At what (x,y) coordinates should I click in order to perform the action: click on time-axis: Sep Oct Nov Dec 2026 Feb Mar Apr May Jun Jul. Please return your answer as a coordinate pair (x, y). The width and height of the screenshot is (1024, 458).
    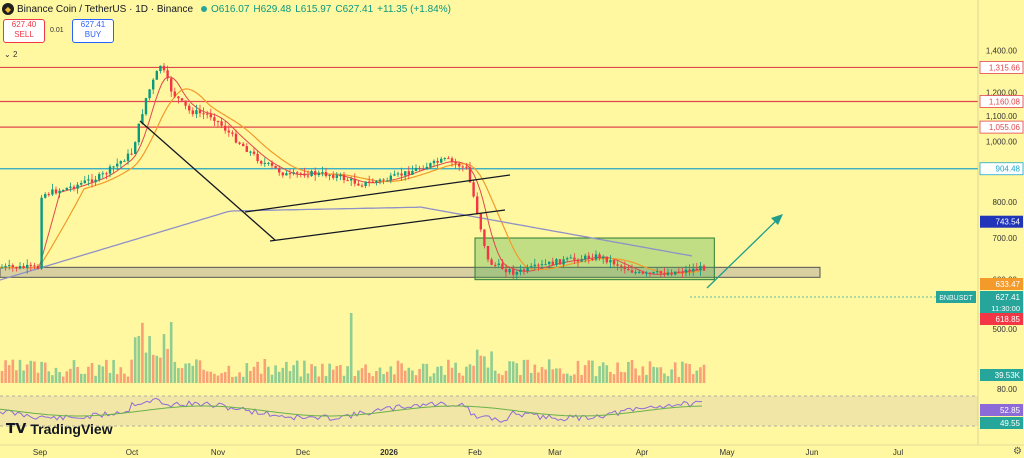
    Looking at the image, I should click on (512, 450).